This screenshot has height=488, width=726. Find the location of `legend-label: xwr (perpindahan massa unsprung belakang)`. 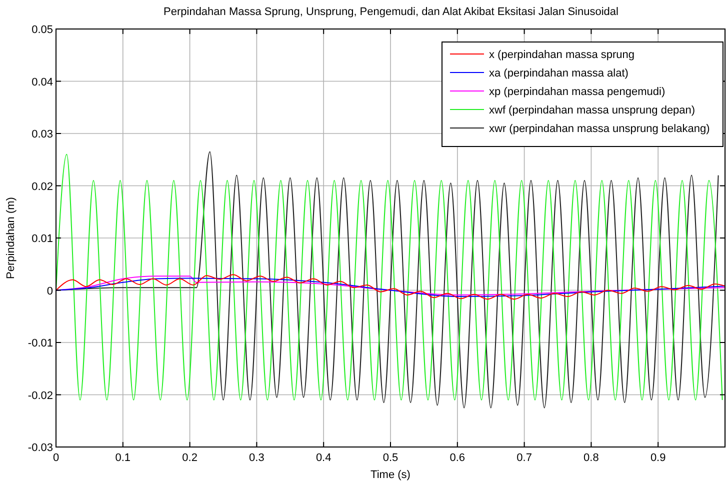

legend-label: xwr (perpindahan massa unsprung belakang) is located at coordinates (599, 129).